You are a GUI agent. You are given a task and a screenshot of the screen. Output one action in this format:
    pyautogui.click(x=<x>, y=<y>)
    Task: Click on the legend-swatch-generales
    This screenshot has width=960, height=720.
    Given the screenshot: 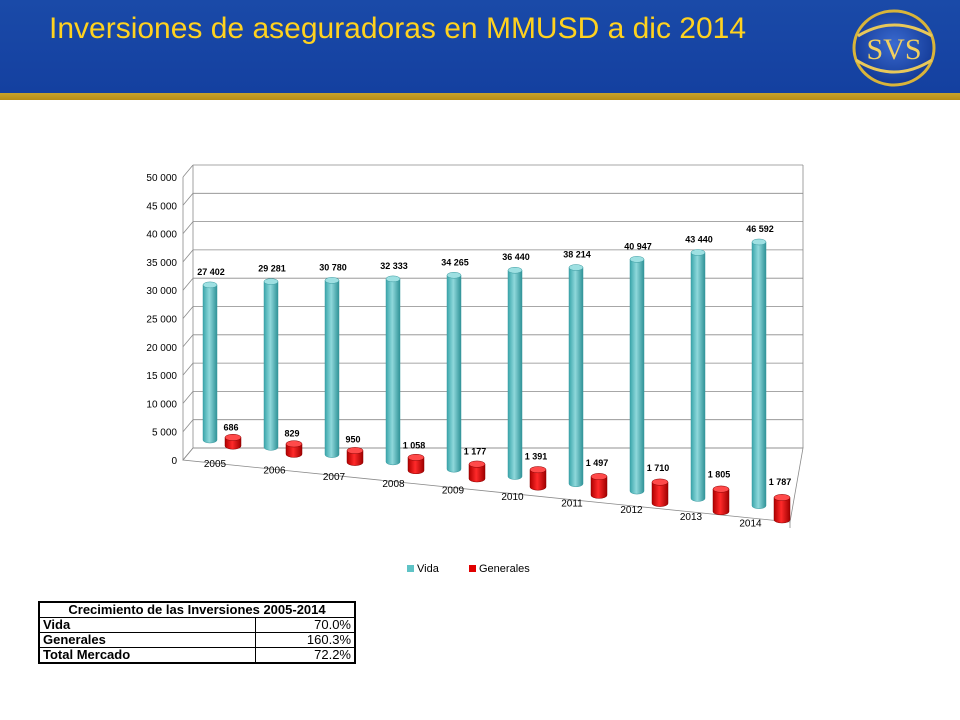 What is the action you would take?
    pyautogui.click(x=472, y=568)
    